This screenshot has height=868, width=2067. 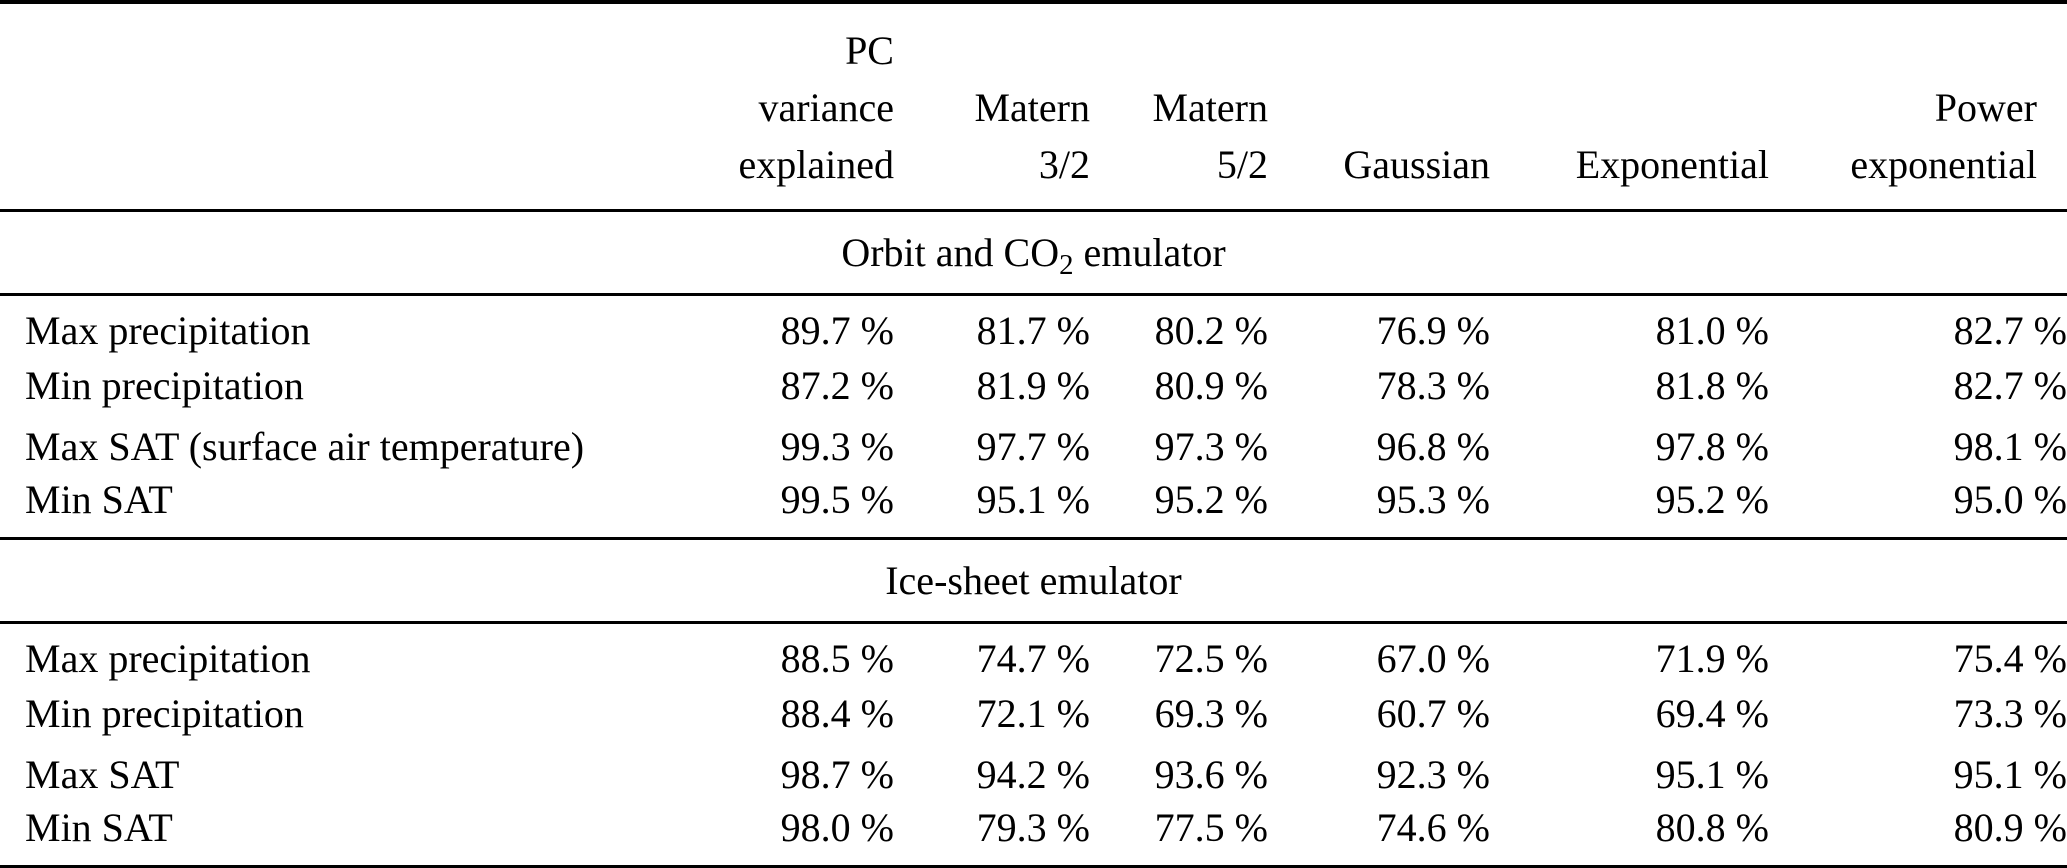 What do you see at coordinates (1712, 385) in the screenshot?
I see `cell-value: 81.8 %` at bounding box center [1712, 385].